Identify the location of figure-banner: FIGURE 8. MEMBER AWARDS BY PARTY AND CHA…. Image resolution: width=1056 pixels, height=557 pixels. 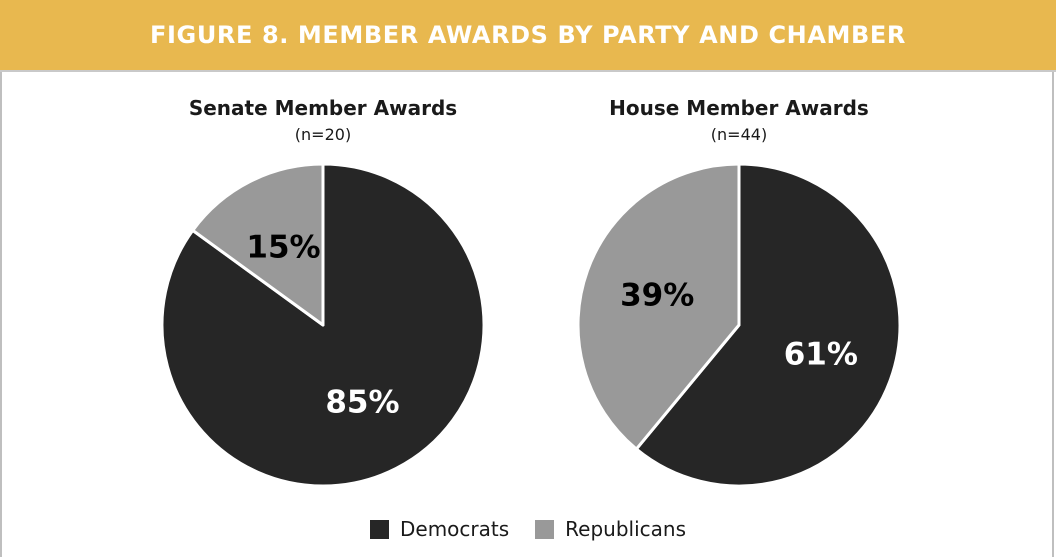
(528, 36).